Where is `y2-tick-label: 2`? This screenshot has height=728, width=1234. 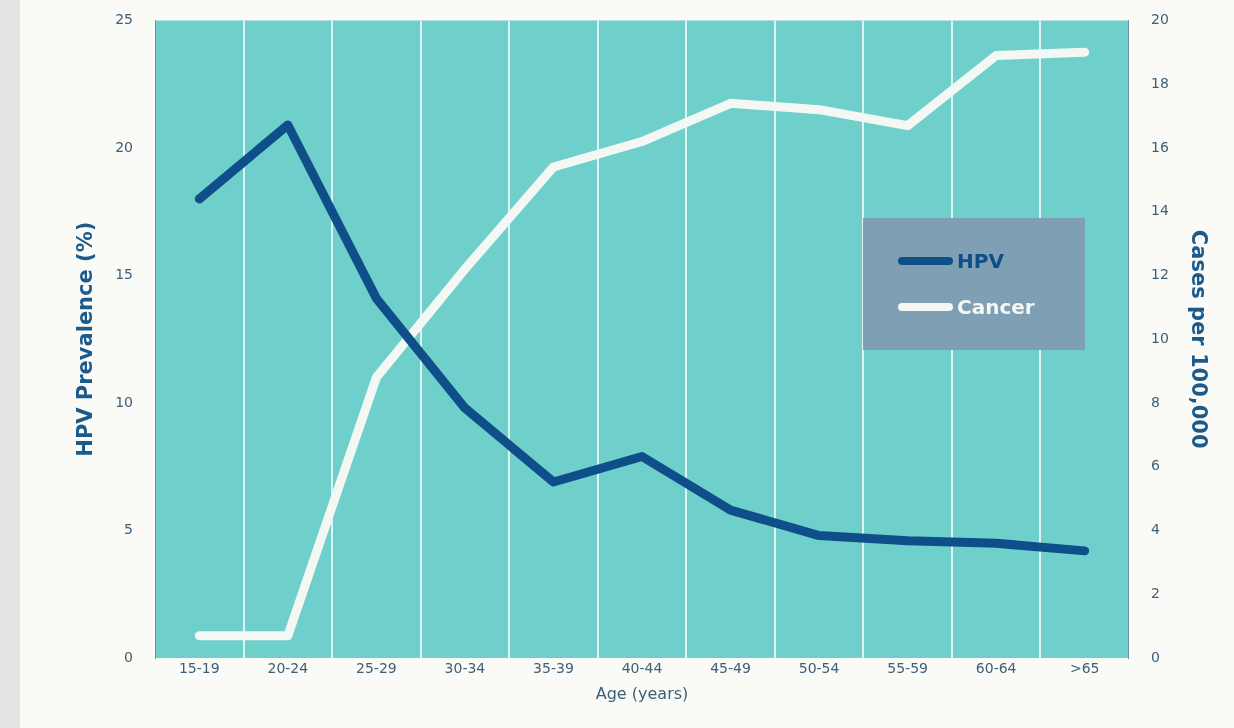 y2-tick-label: 2 is located at coordinates (1155, 592).